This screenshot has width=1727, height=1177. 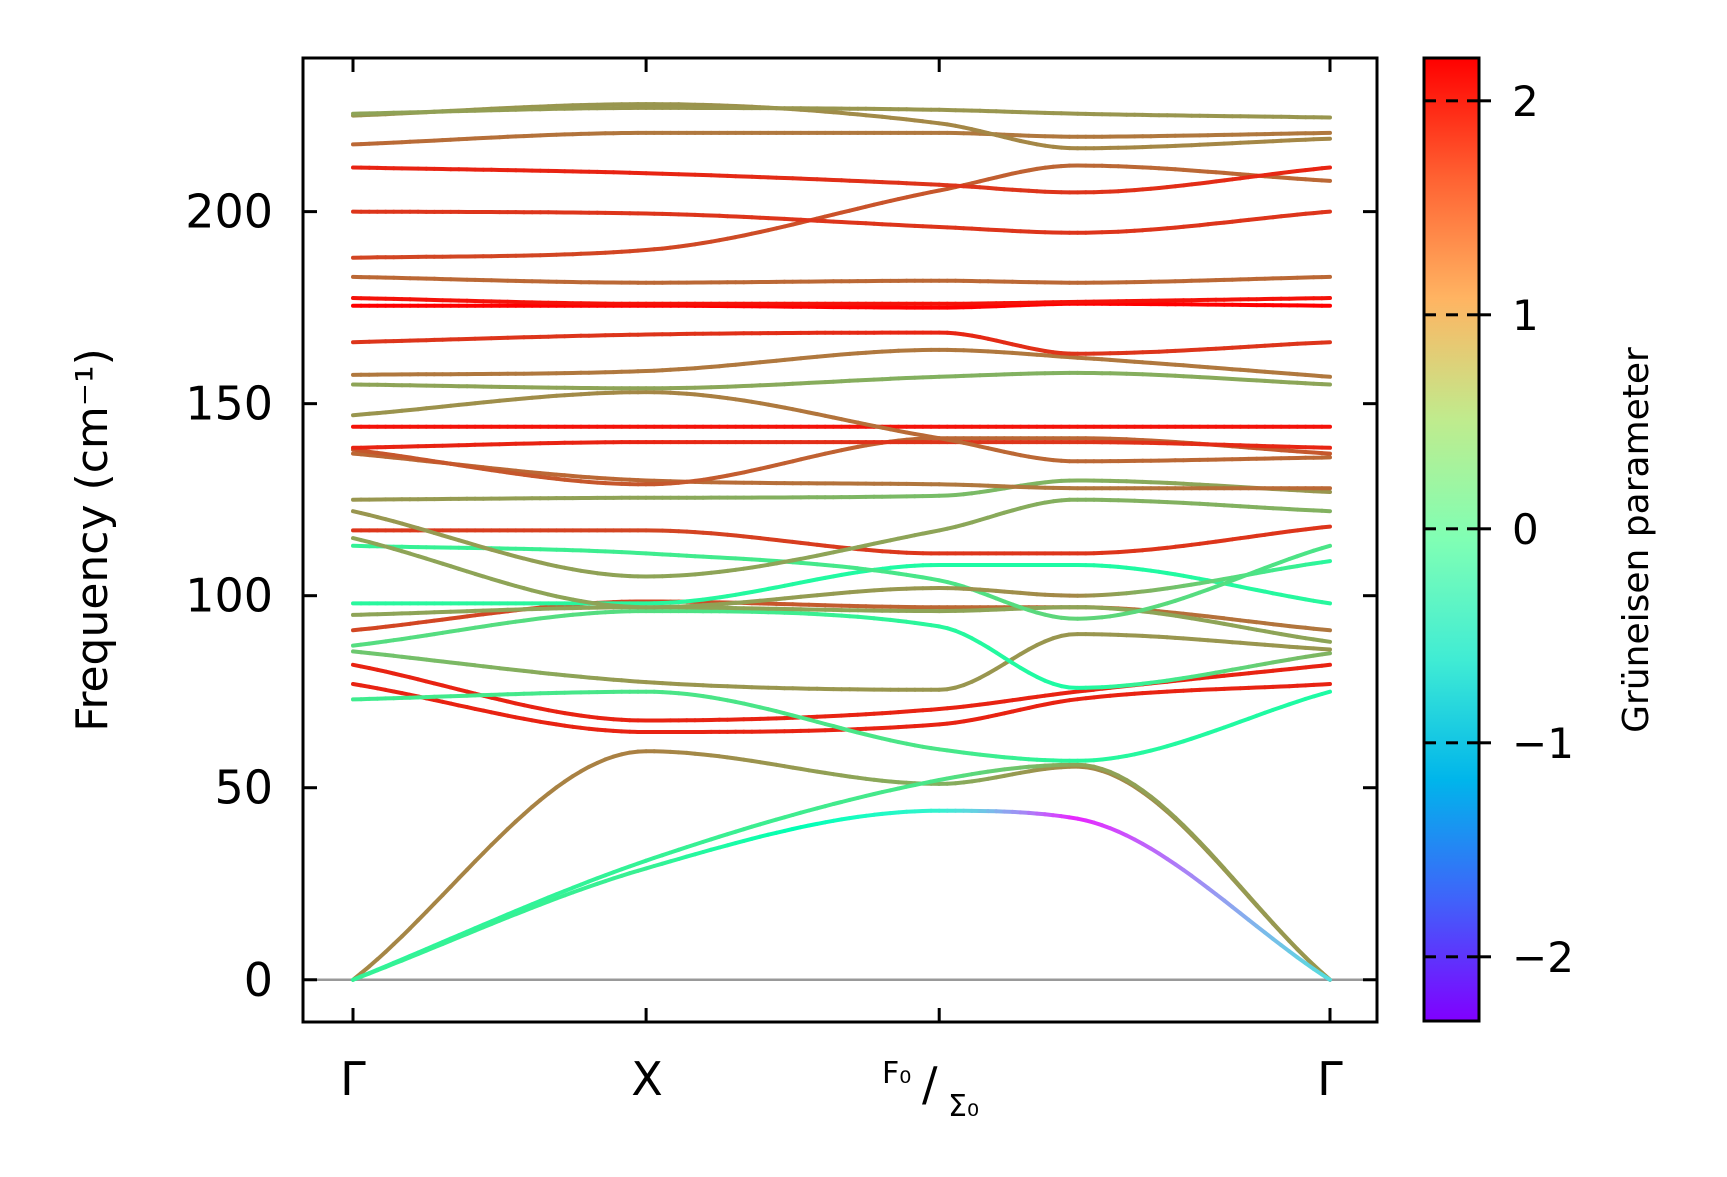 I want to click on y-tick-label: 200, so click(x=229, y=212).